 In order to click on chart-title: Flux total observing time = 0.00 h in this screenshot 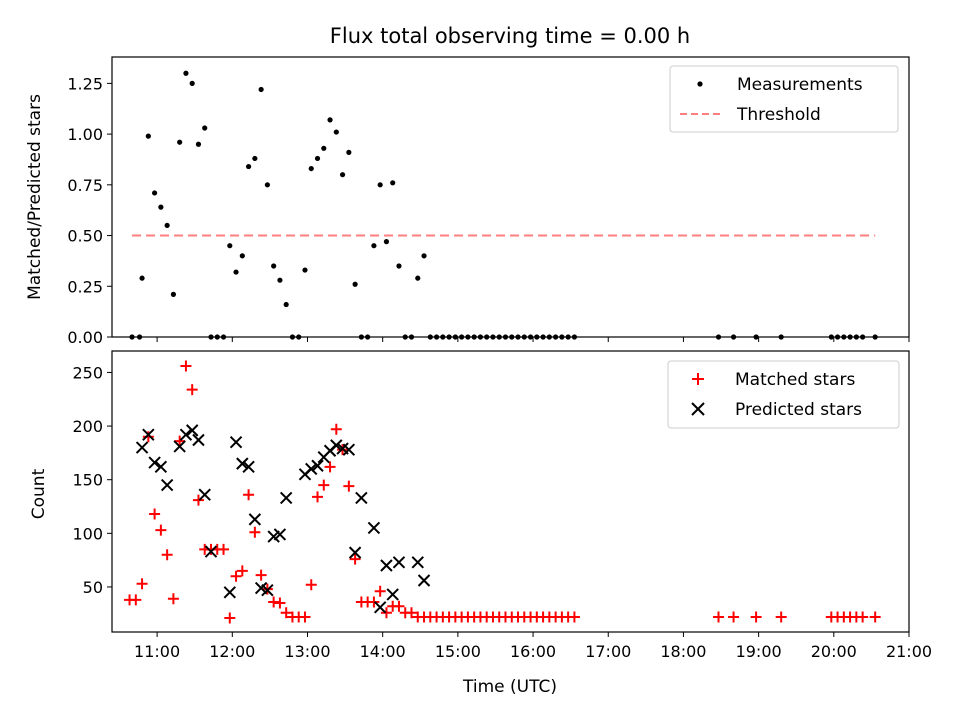, I will do `click(510, 36)`.